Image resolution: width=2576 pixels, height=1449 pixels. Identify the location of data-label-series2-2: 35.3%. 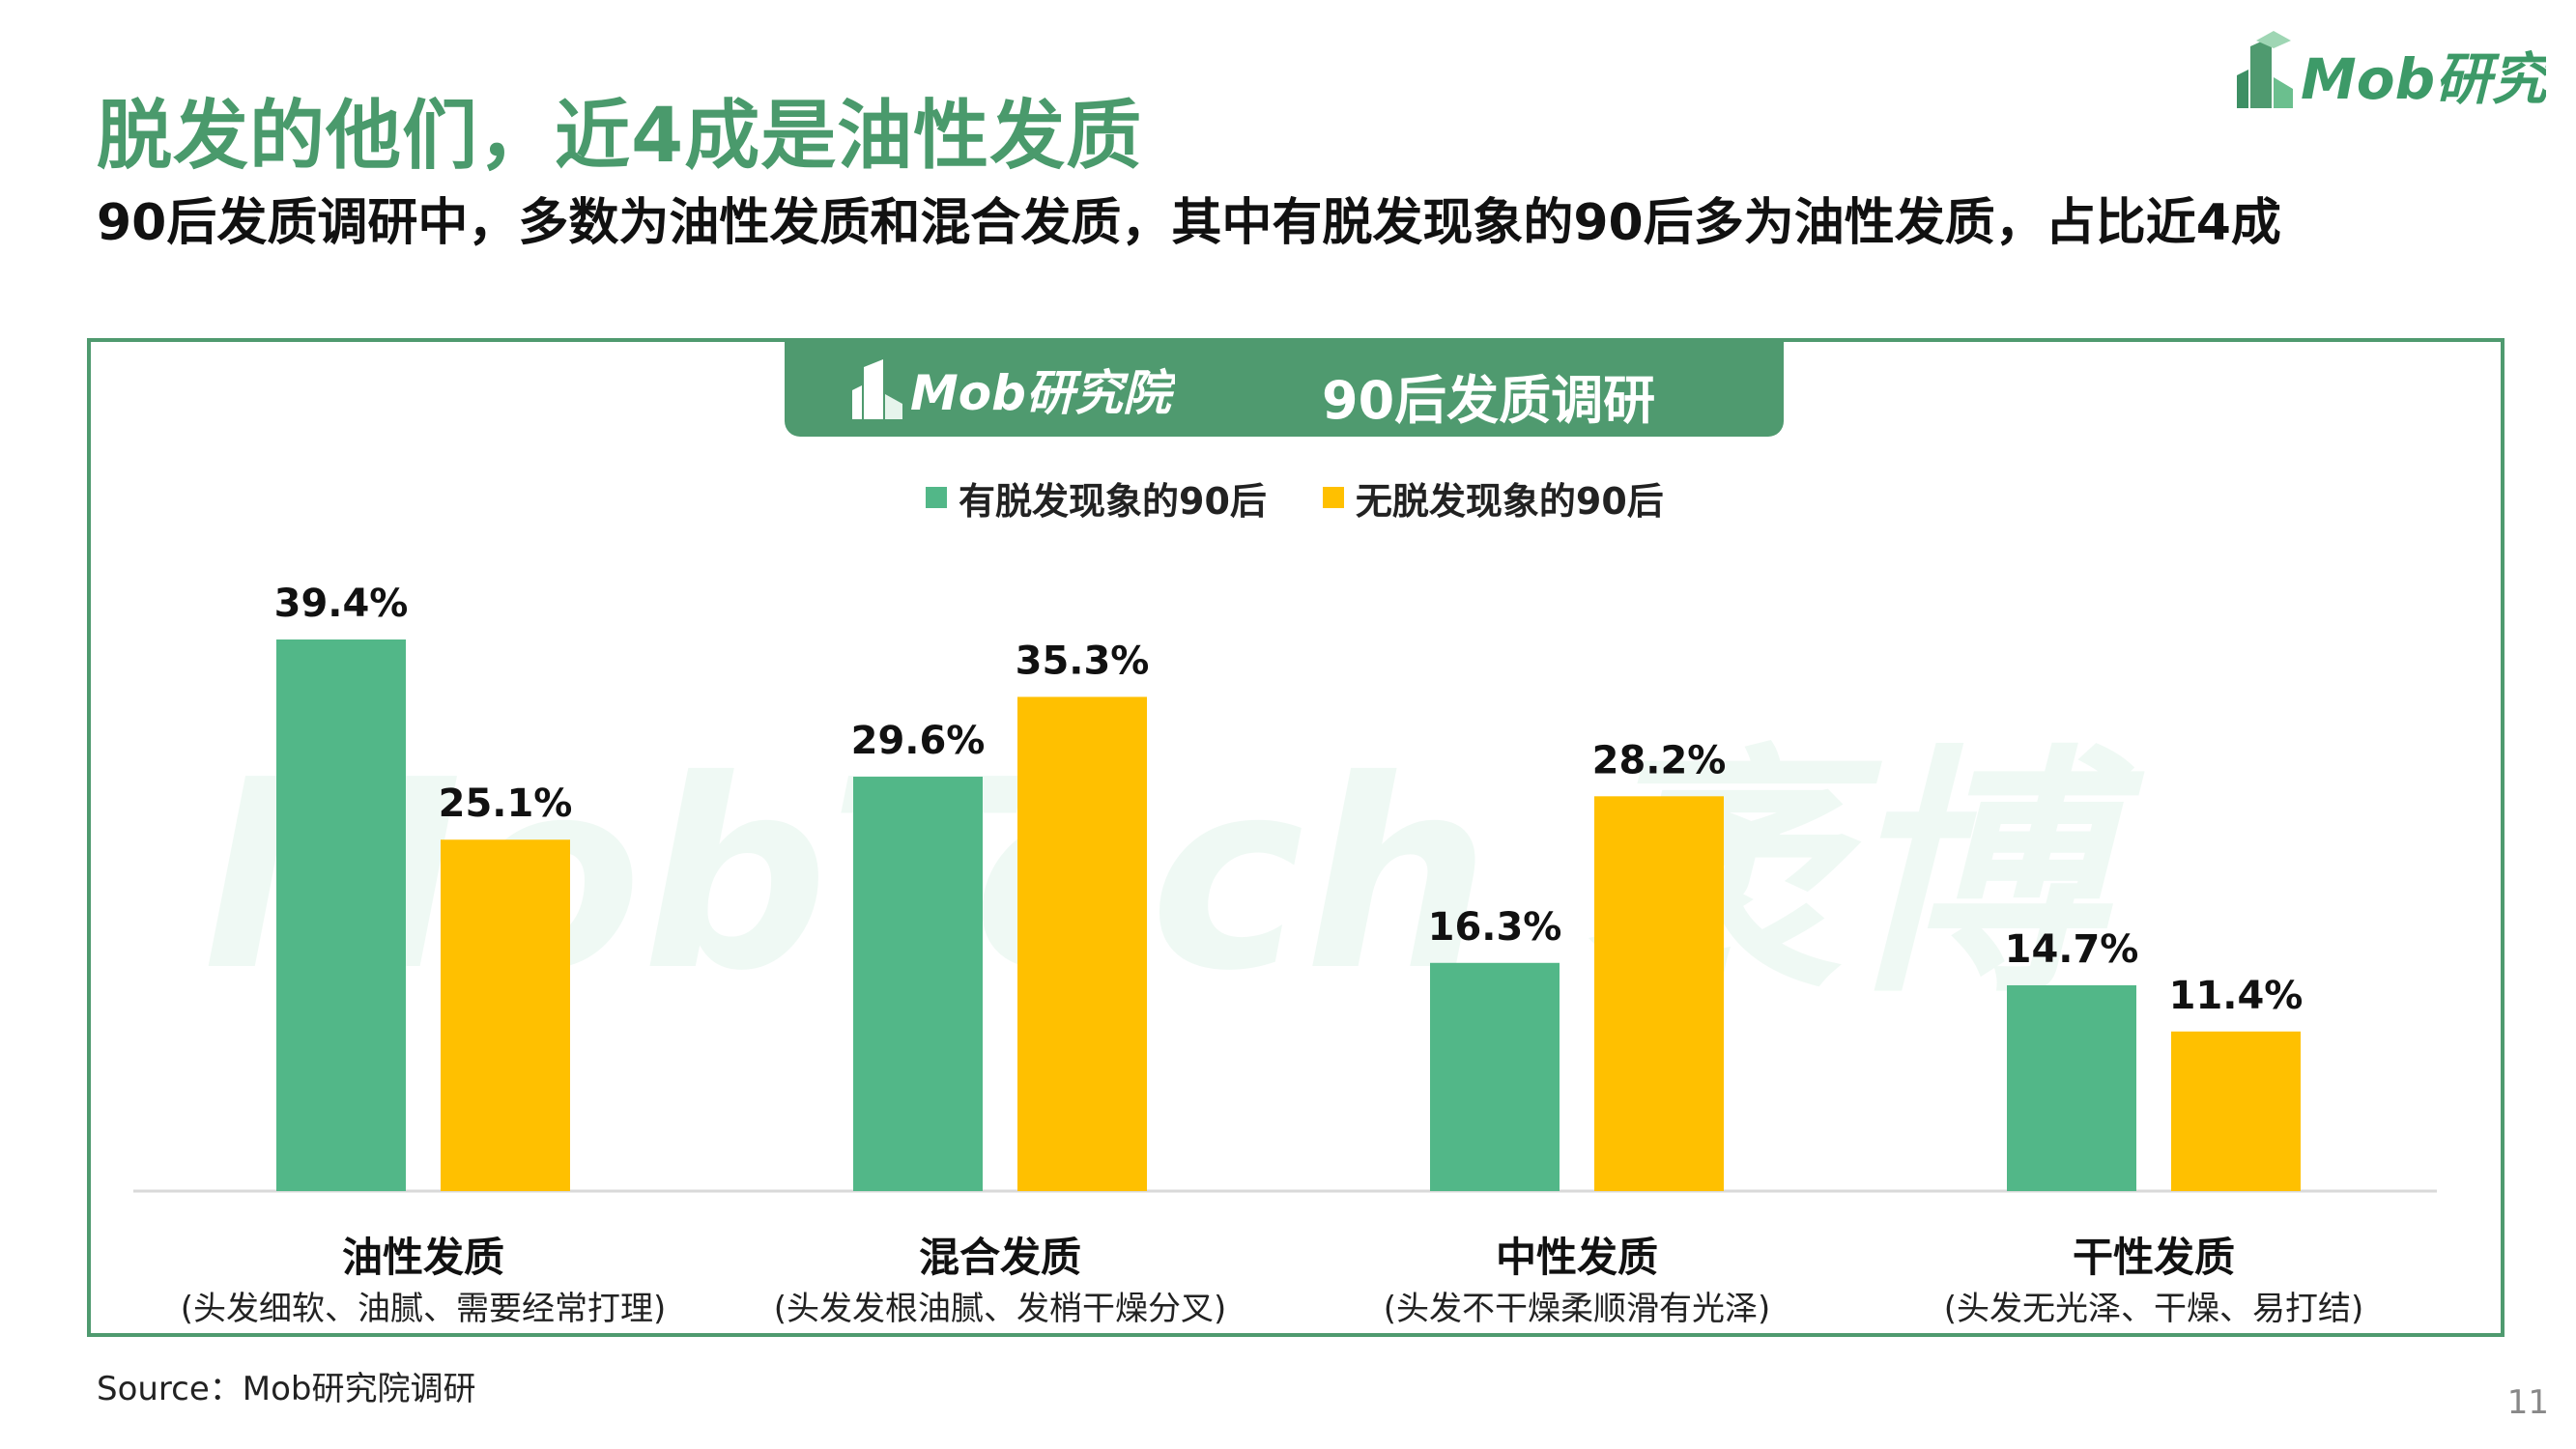
(1083, 661).